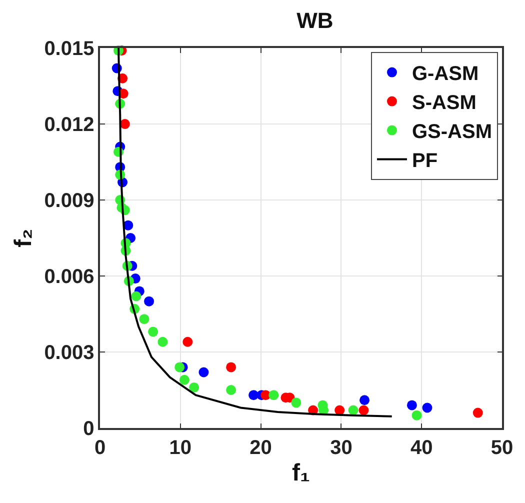 The width and height of the screenshot is (525, 503). What do you see at coordinates (445, 74) in the screenshot?
I see `legend-label: G-ASM` at bounding box center [445, 74].